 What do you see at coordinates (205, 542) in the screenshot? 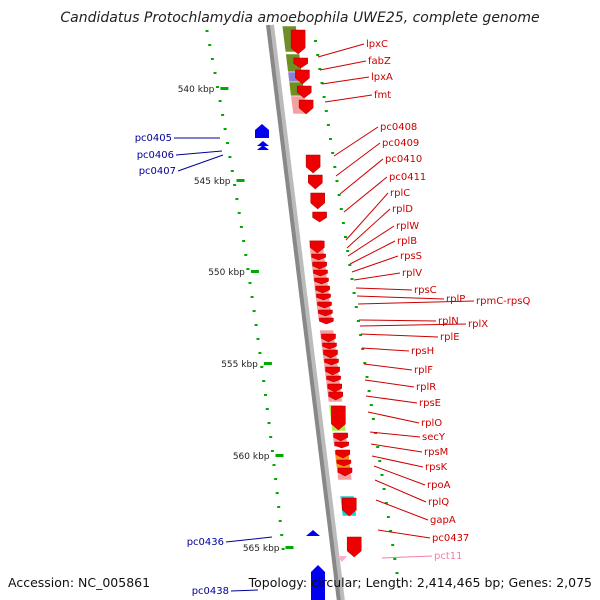
I see `reverse-gene-label: pc0436` at bounding box center [205, 542].